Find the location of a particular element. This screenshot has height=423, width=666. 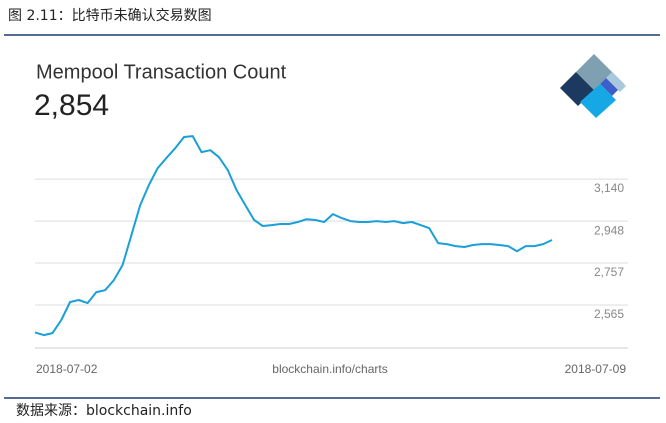

y-tick-label: 2,757 is located at coordinates (609, 272).